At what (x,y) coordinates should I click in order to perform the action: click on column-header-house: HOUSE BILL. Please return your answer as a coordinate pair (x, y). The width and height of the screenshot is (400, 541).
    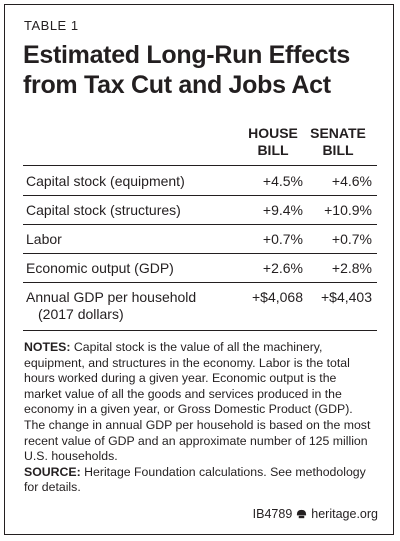
    Looking at the image, I should click on (273, 142).